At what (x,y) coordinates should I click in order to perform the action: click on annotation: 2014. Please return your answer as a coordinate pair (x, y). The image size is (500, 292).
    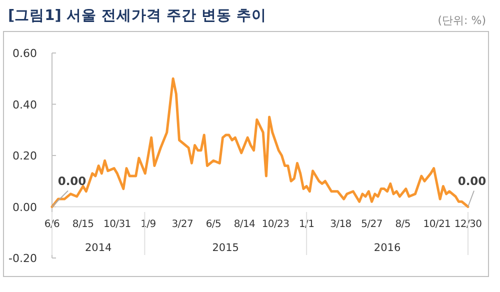
    Looking at the image, I should click on (98, 248).